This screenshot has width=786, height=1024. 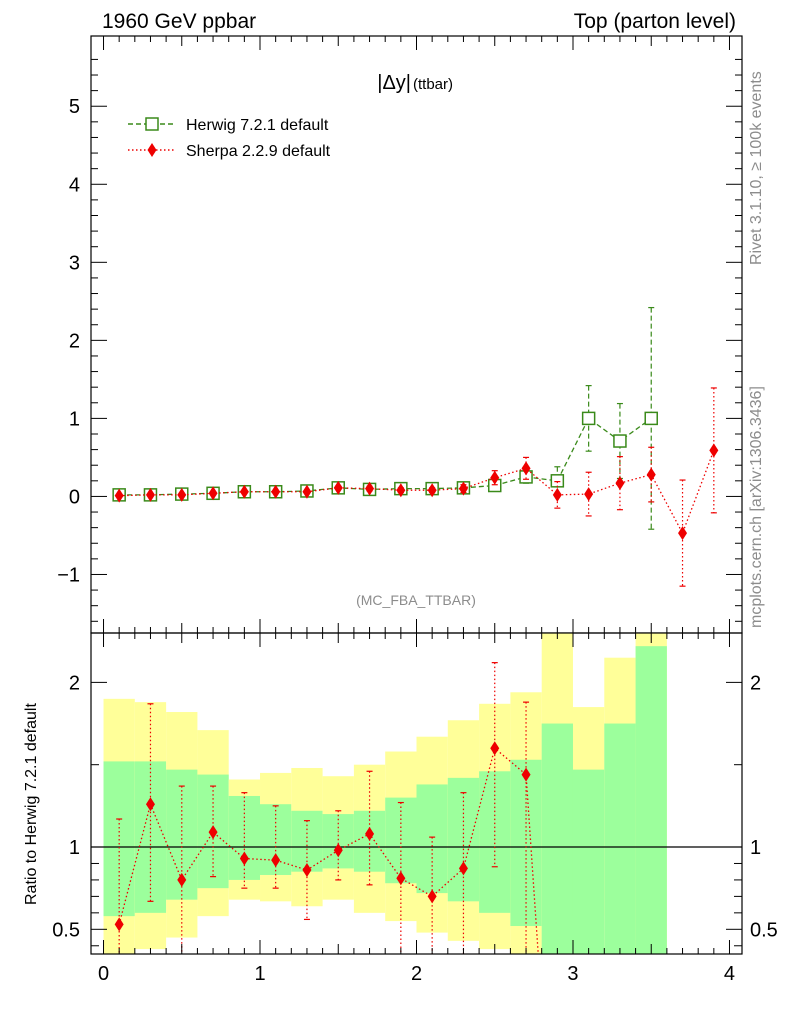 I want to click on y-tick-label-right: 1, so click(x=755, y=848).